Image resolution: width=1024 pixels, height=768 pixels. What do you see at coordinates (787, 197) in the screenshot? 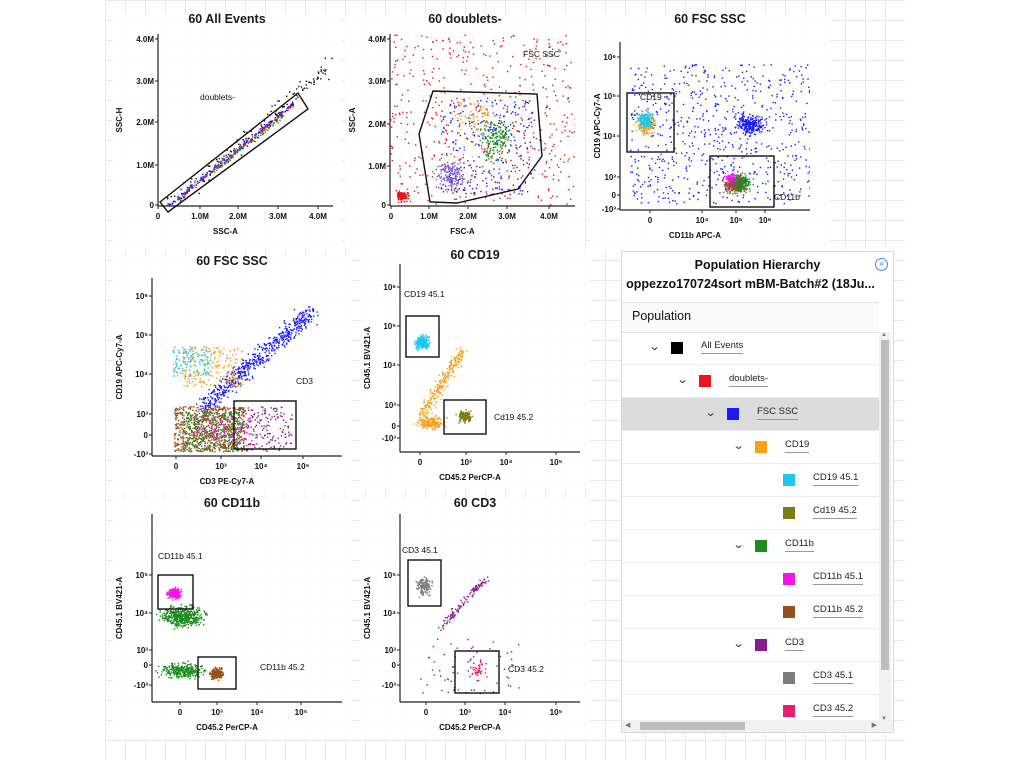
I see `gate-label: CD11b` at bounding box center [787, 197].